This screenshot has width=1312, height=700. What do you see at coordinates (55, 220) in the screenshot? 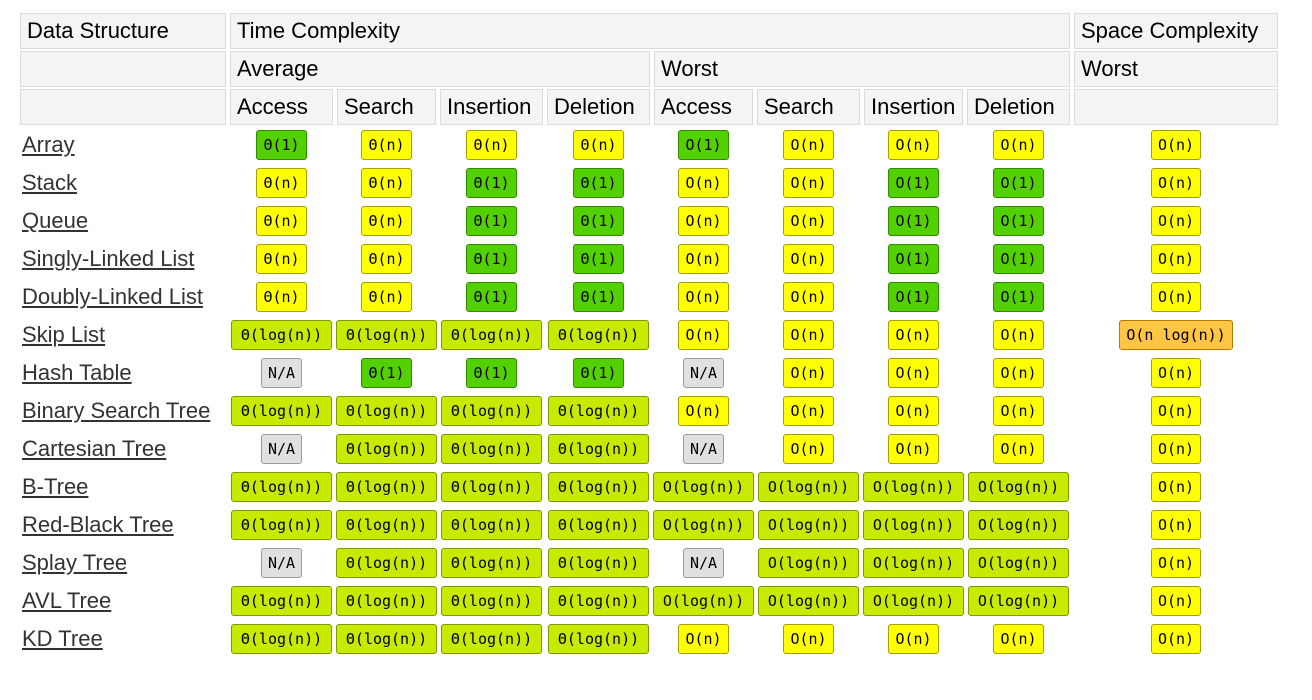
I see `data-structure-link: Queue` at bounding box center [55, 220].